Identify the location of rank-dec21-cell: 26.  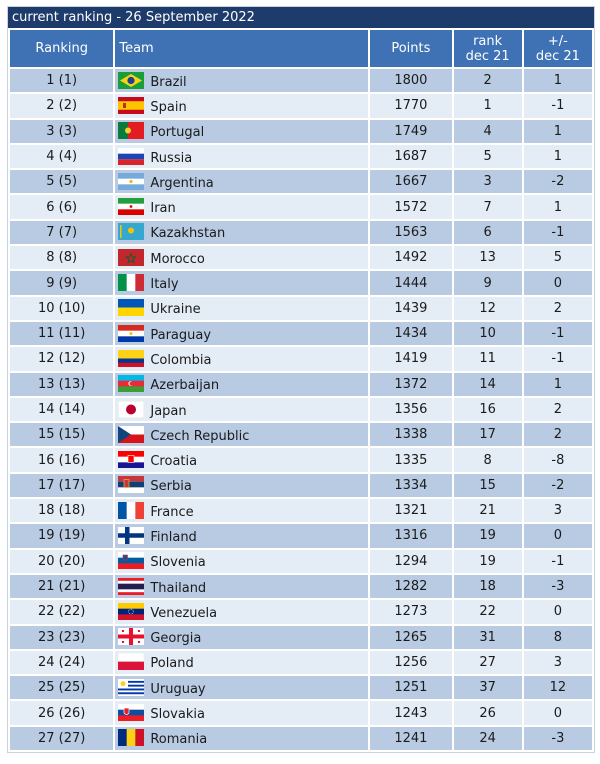
(487, 713).